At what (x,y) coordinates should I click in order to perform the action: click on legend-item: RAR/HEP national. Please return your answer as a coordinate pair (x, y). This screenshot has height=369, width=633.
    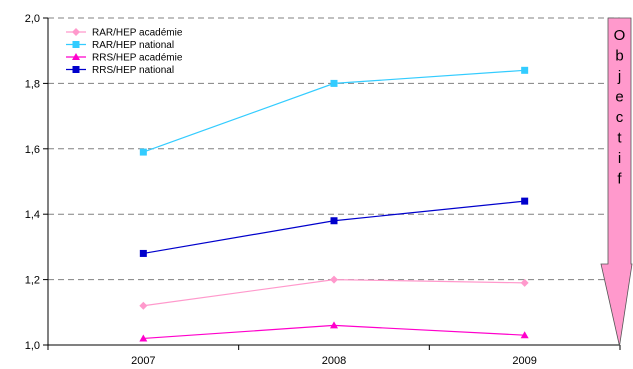
    Looking at the image, I should click on (120, 45).